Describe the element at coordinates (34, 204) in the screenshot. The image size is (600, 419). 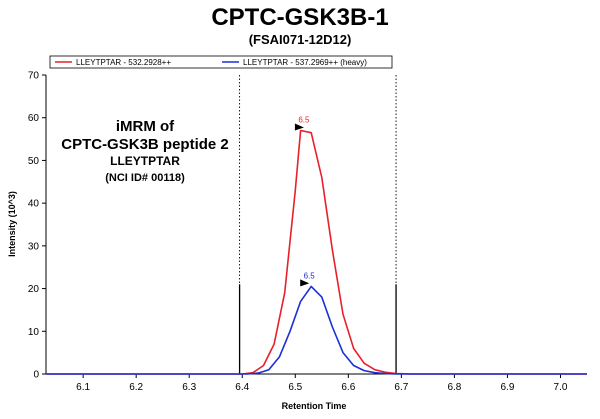
I see `y-tick-label: 40` at that location.